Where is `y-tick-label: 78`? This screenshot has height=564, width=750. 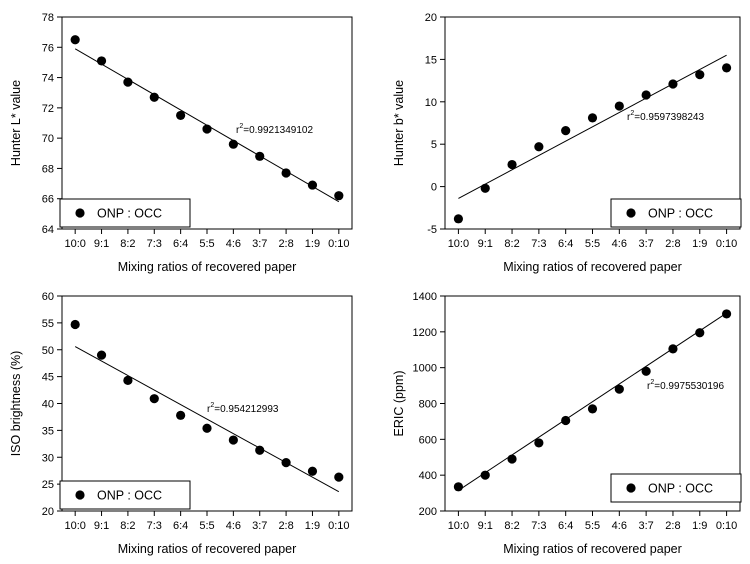 y-tick-label: 78 is located at coordinates (48, 18).